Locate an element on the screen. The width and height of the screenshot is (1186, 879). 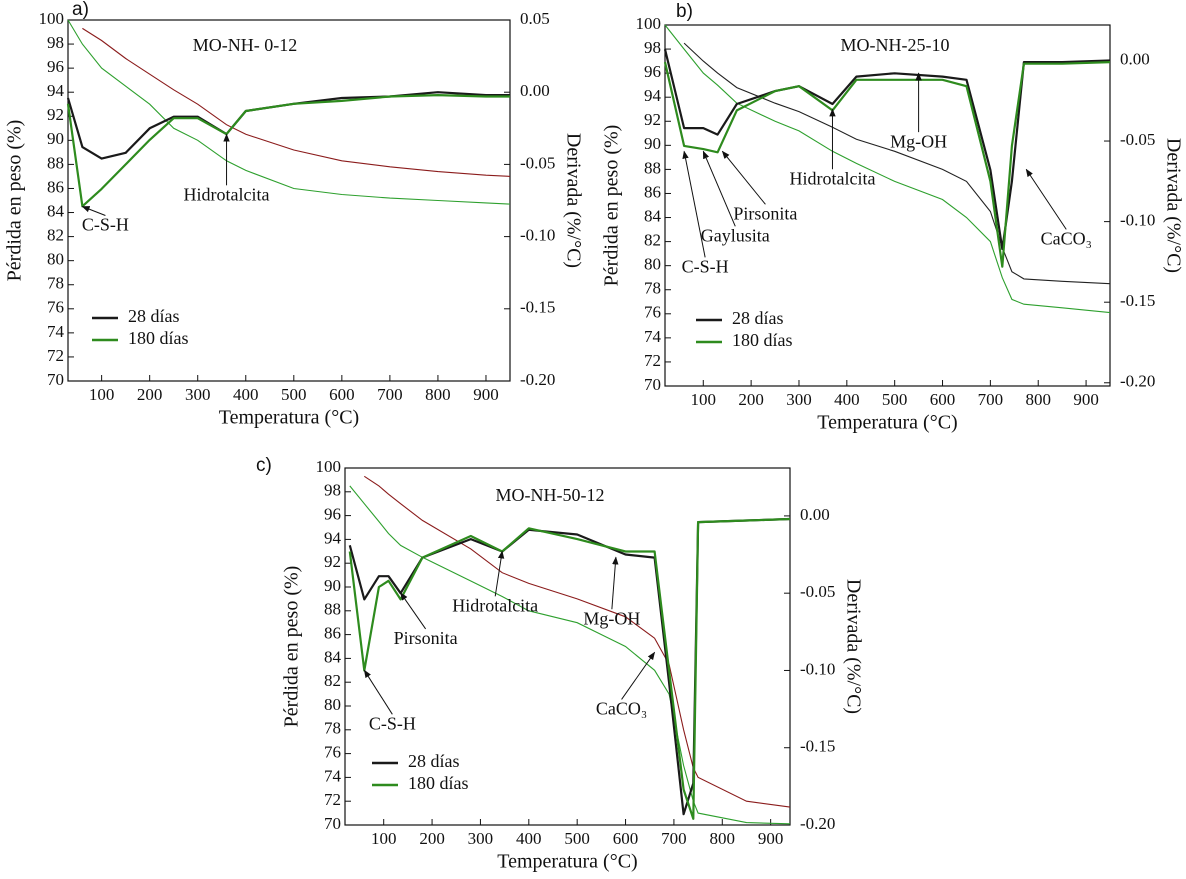
y2-tick-label: -0.05 is located at coordinates (817, 591).